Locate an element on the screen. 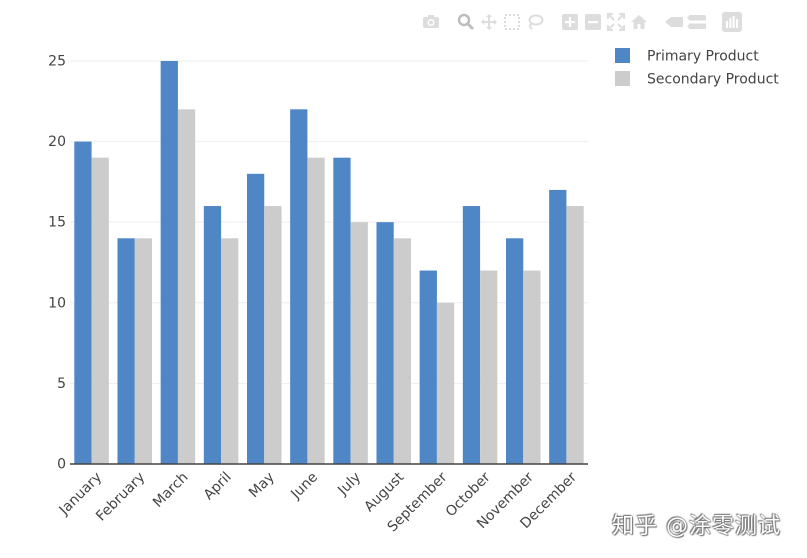  legend-label-primary: Primary Product is located at coordinates (703, 57).